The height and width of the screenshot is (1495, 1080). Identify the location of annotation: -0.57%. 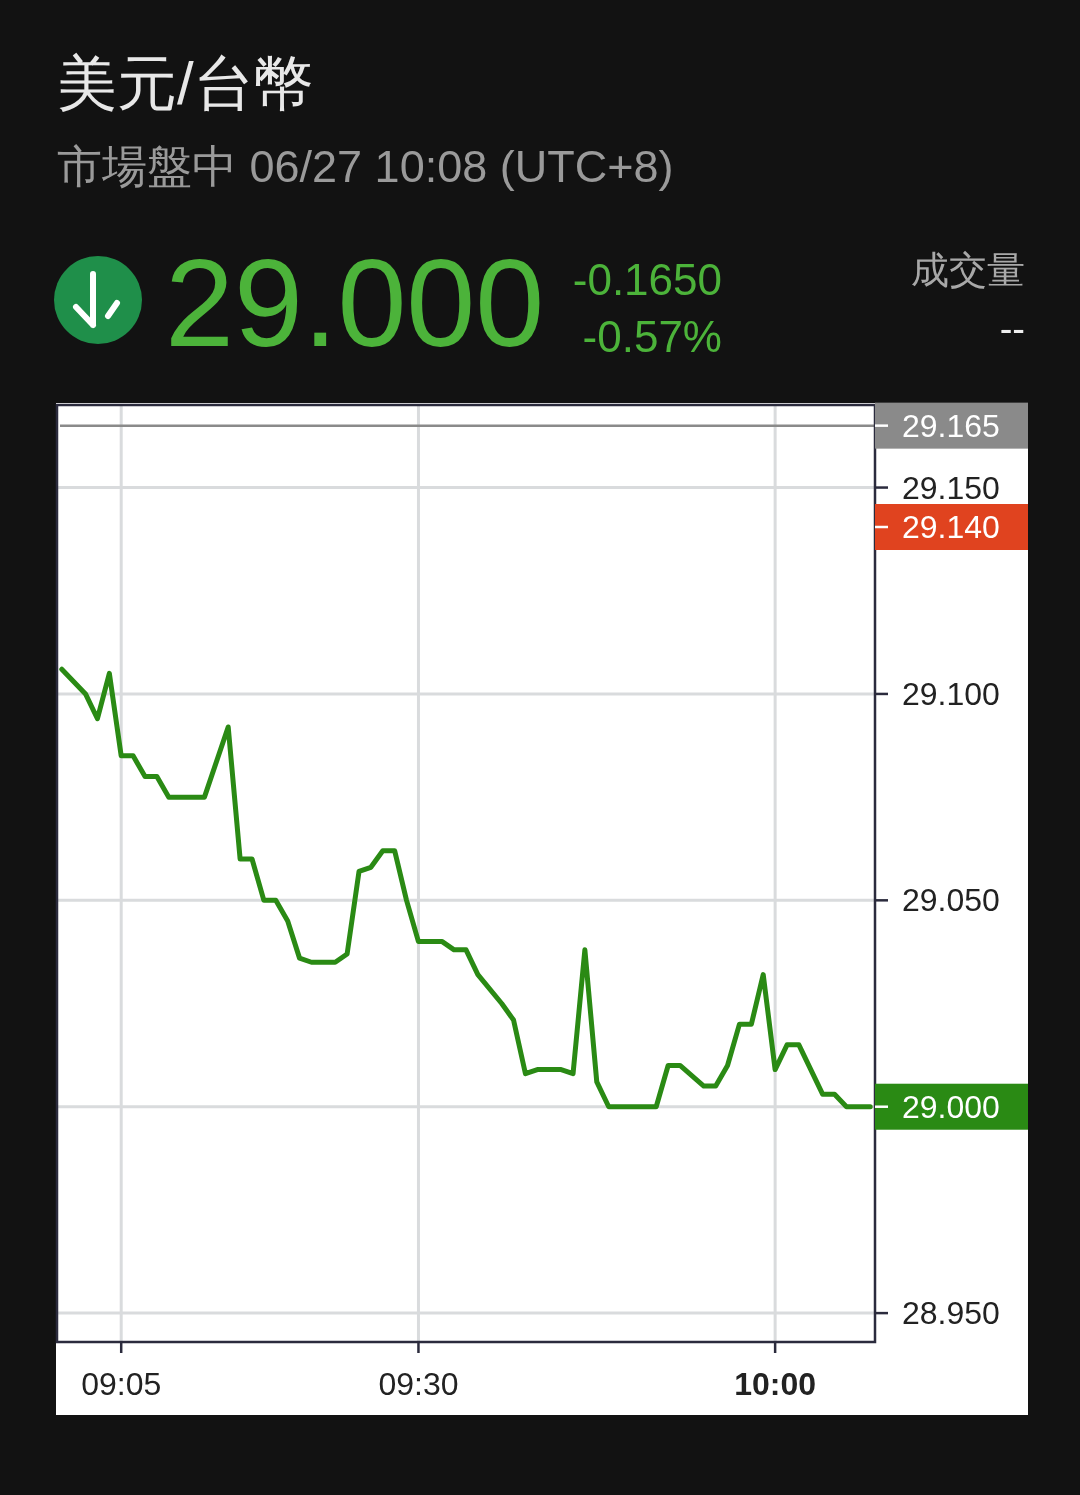
(652, 336).